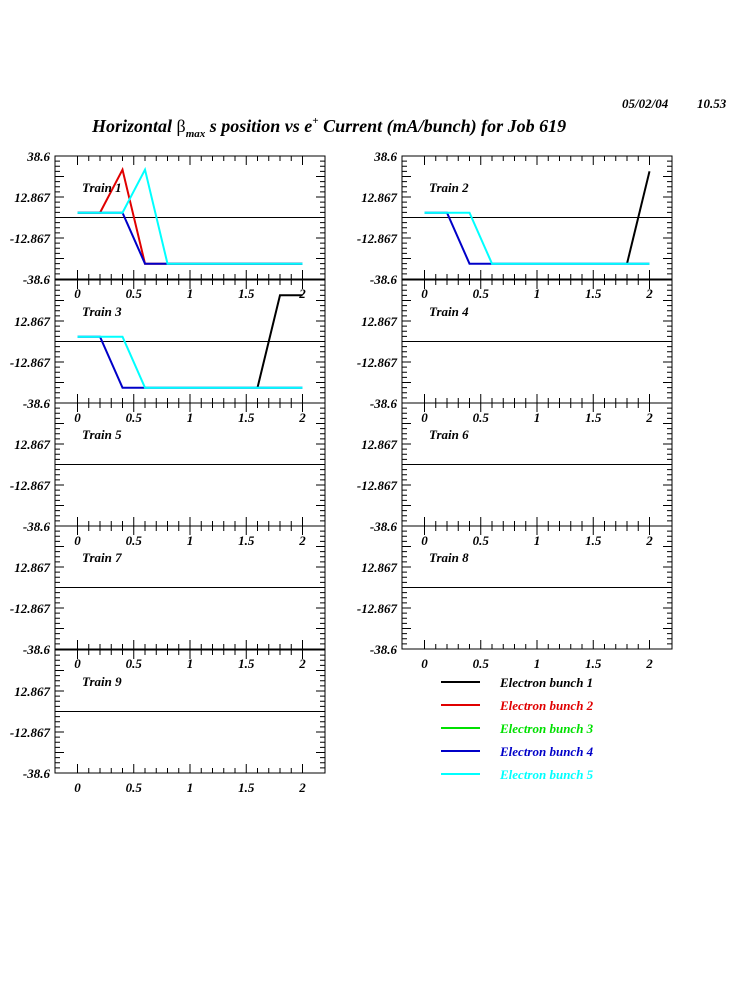  Describe the element at coordinates (168, 722) in the screenshot. I see `panel-train-9: 12.867 -12.867 -38.6 0 0.5 1 1.5 2 Train 9` at that location.